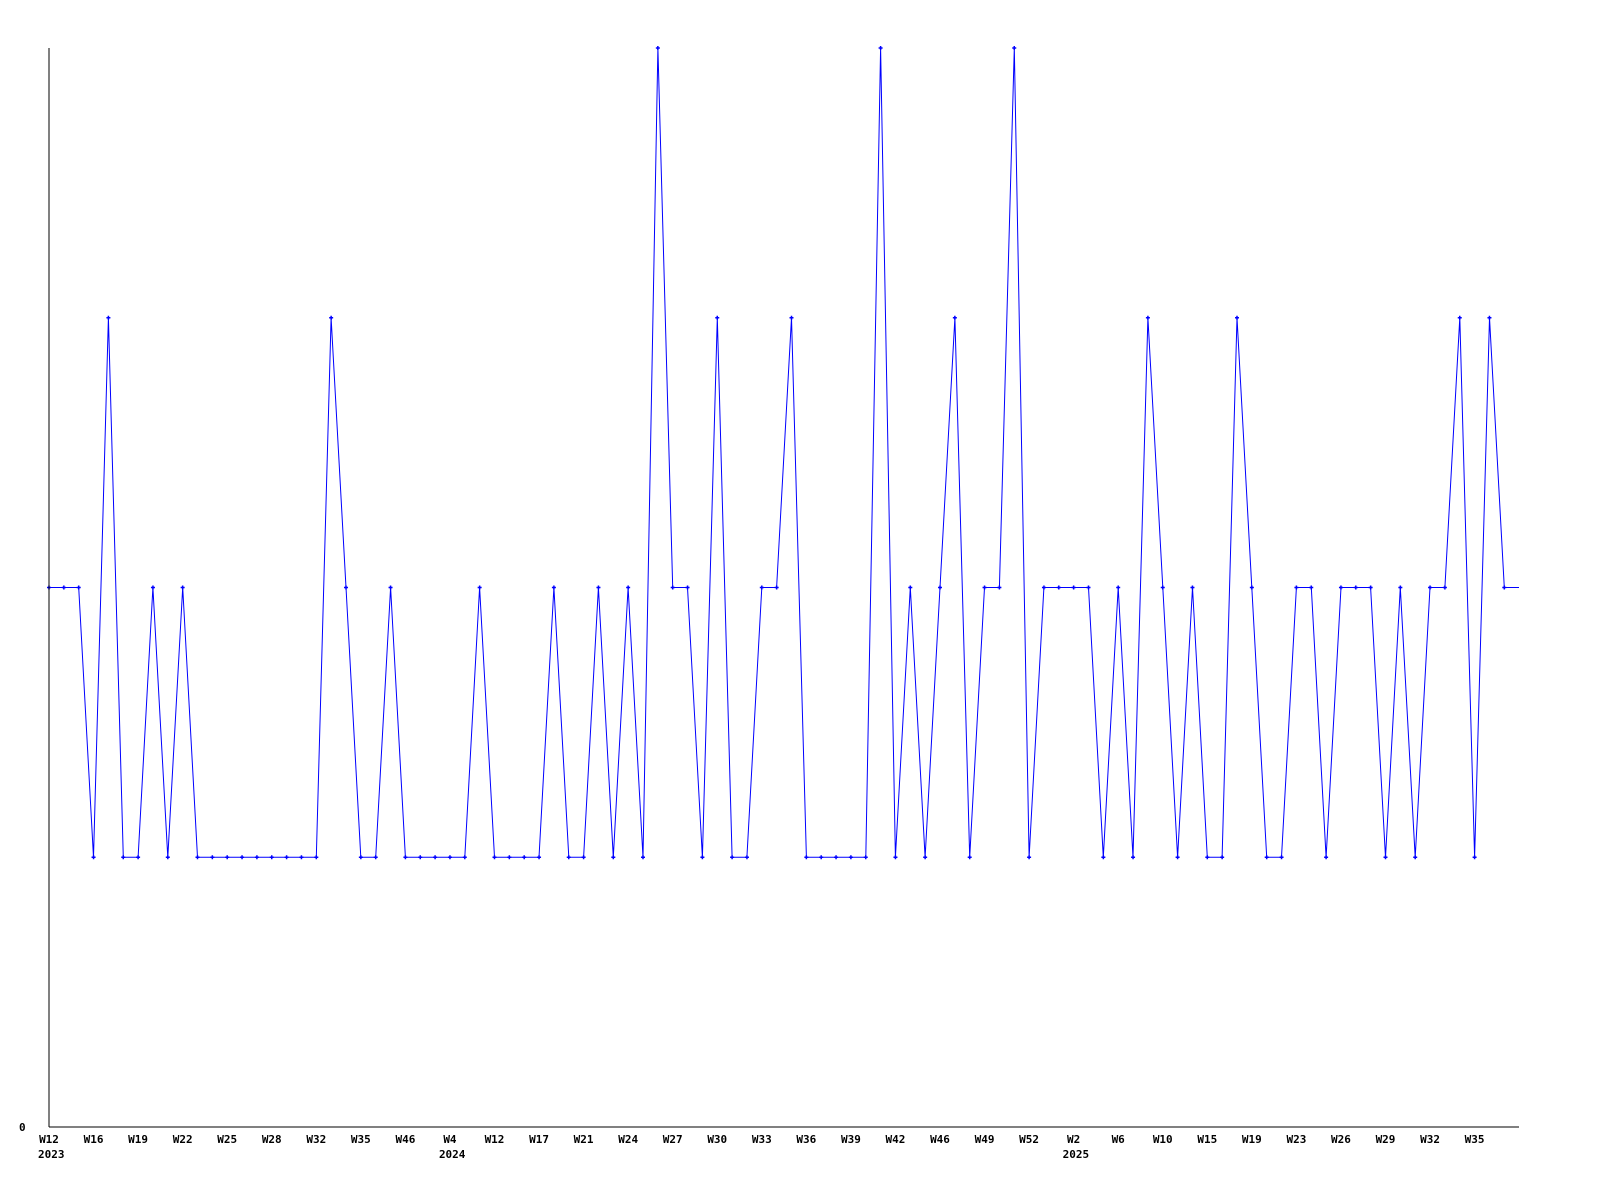 Image resolution: width=1600 pixels, height=1200 pixels. Describe the element at coordinates (1076, 1154) in the screenshot. I see `year-label: 2025` at that location.